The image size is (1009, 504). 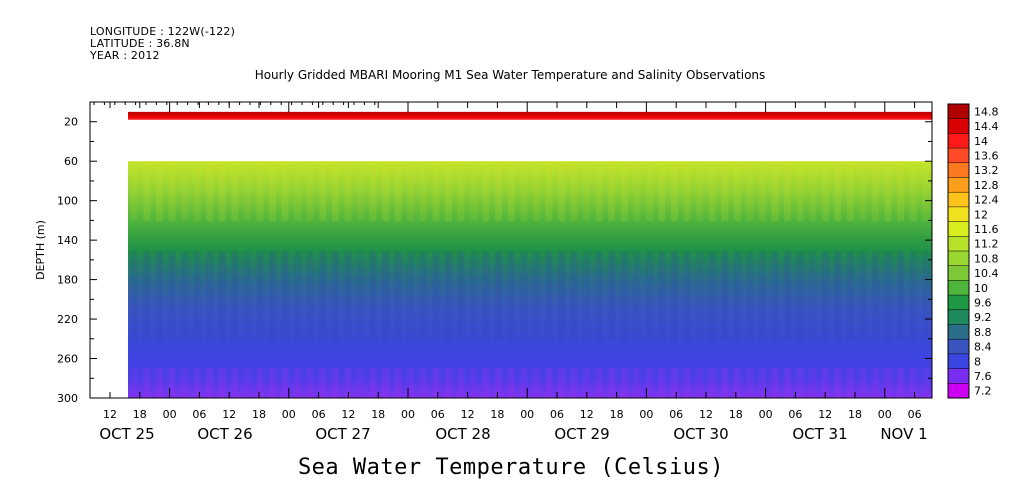 I want to click on y-tick-label: 260, so click(x=67, y=359).